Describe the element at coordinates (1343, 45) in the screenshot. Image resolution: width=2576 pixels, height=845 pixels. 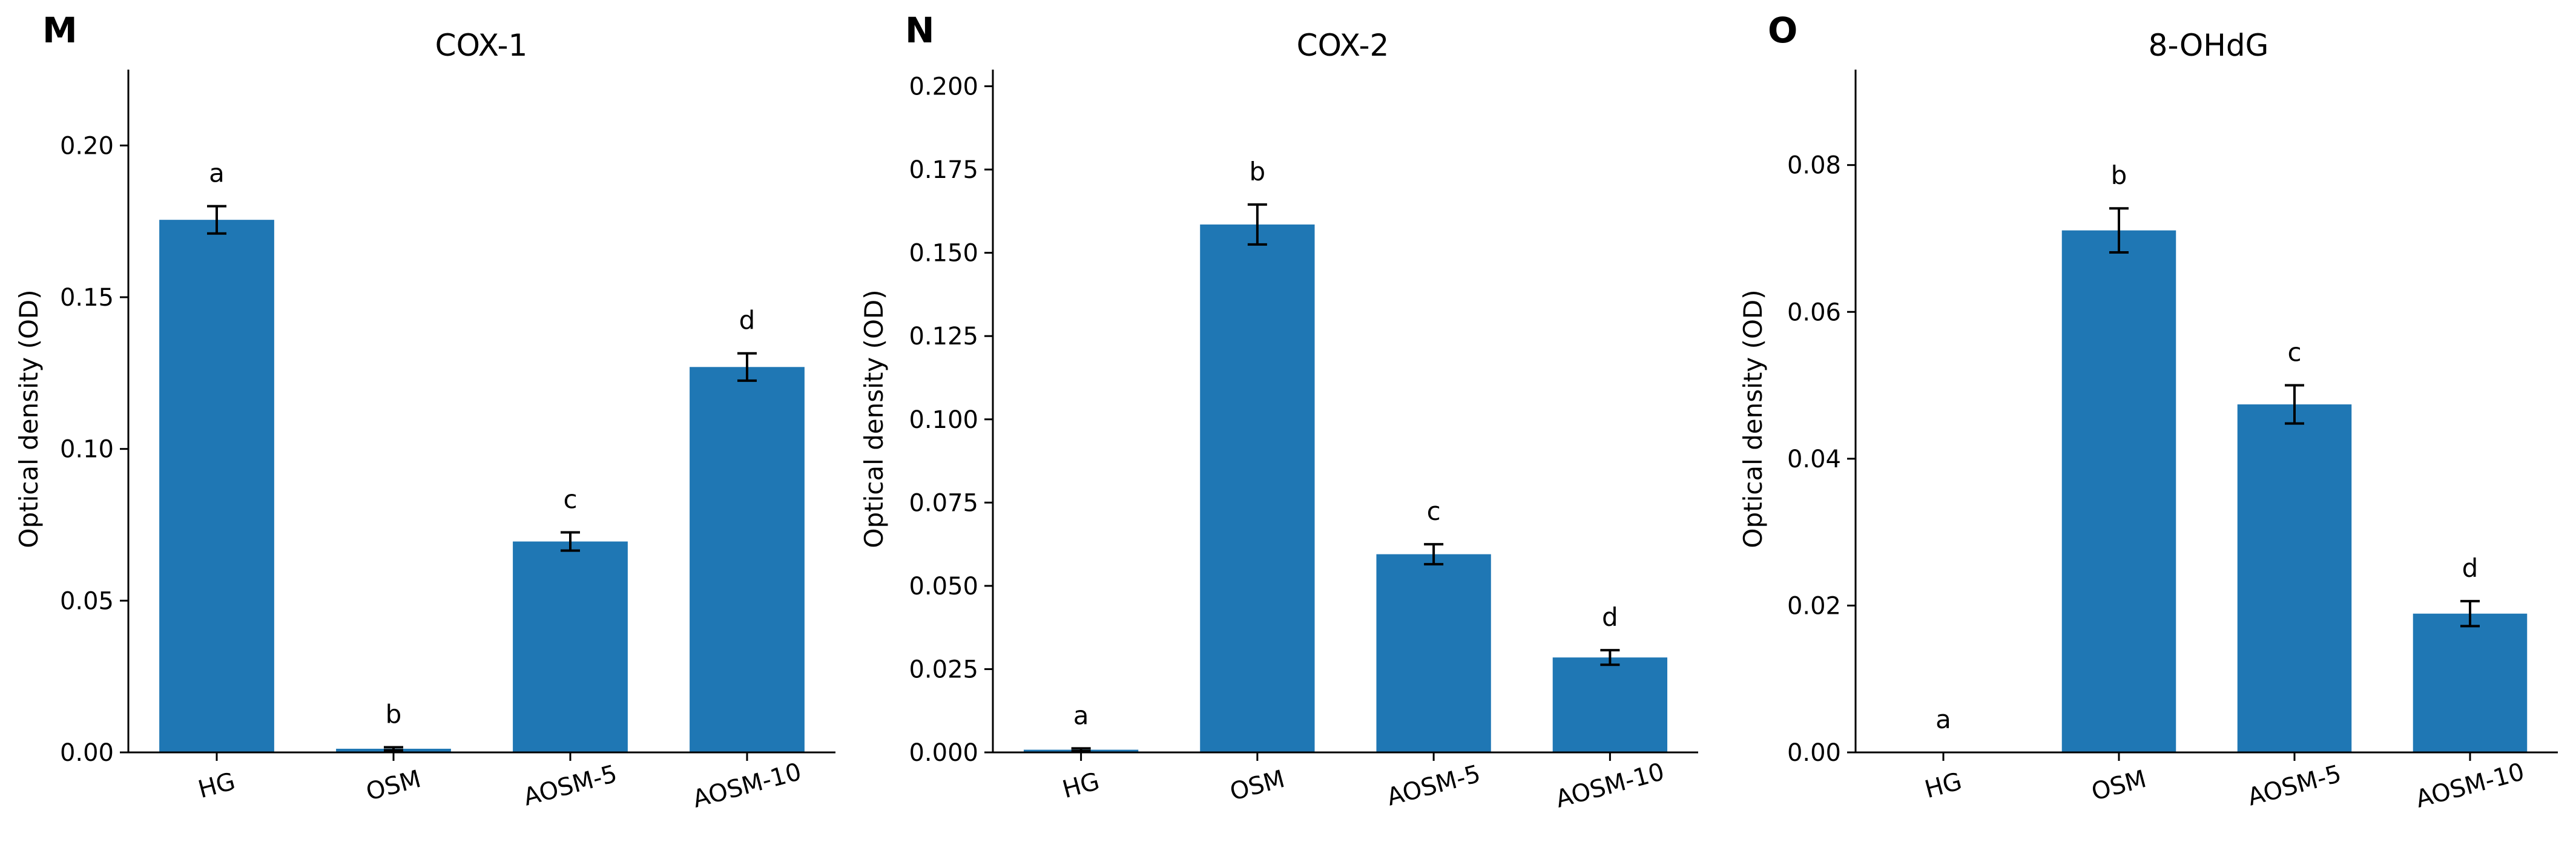
I see `chart-title: COX-2` at that location.